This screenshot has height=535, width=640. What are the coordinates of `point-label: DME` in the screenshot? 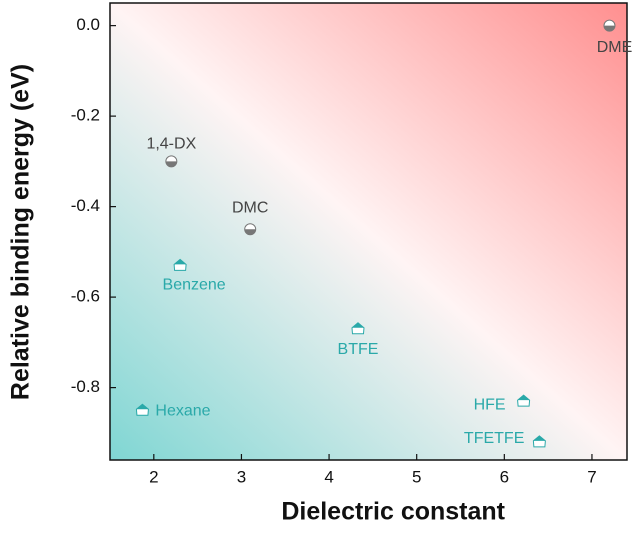 It's located at (615, 47).